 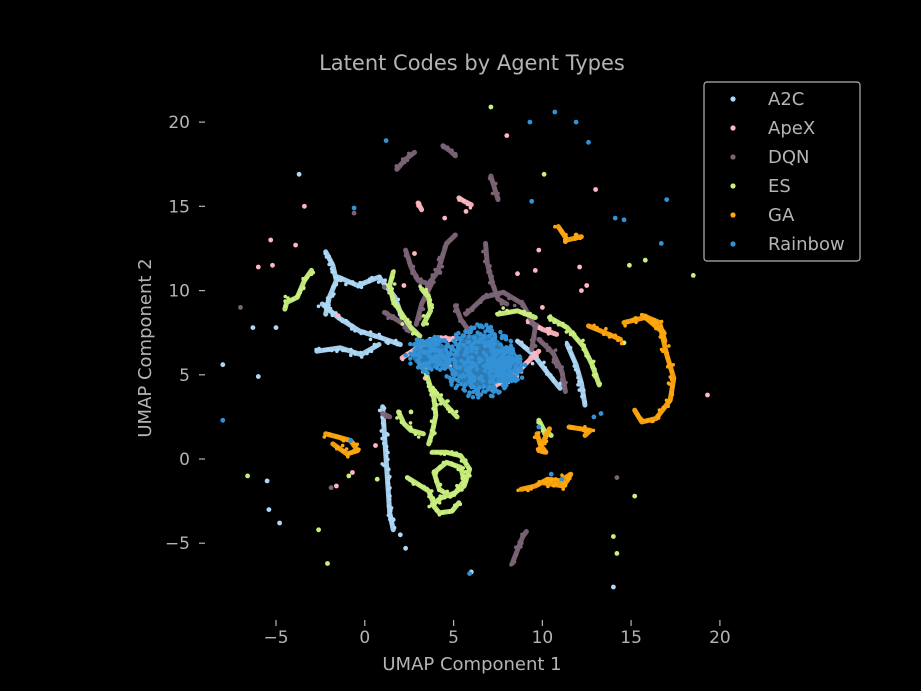 I want to click on legend-marker-apex, so click(x=733, y=128).